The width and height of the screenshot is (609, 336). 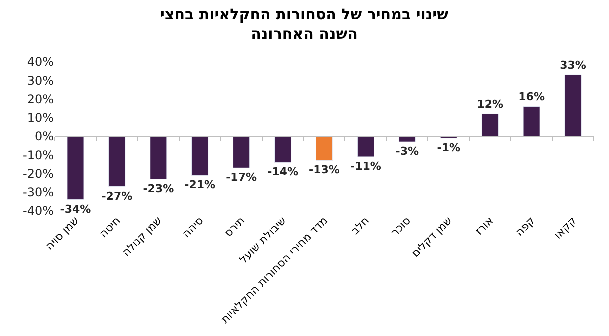 I want to click on chart-title: שינוי במחיר של הסחורות החקלאיות בחצי השנה האחרונה, so click(x=305, y=24).